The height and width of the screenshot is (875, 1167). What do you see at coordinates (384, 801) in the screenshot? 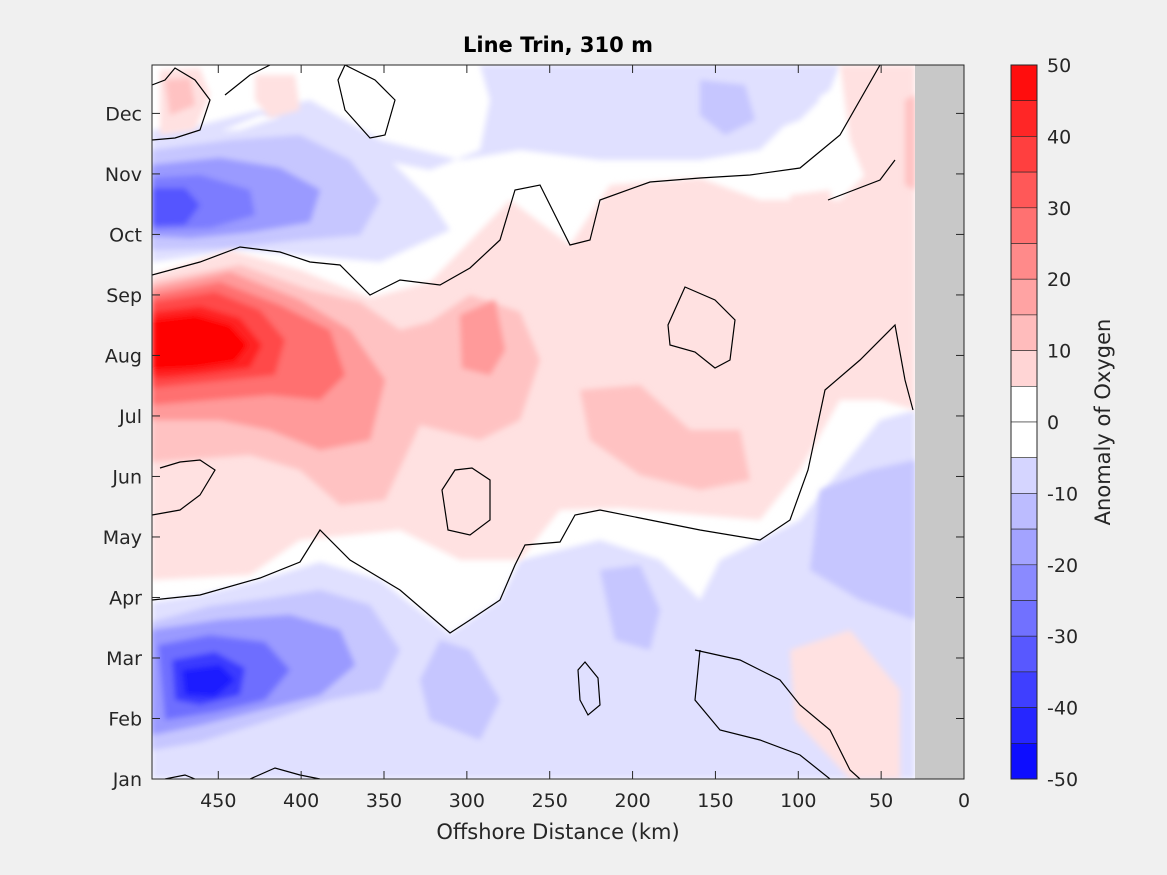
I see `x-tick-label: 350` at bounding box center [384, 801].